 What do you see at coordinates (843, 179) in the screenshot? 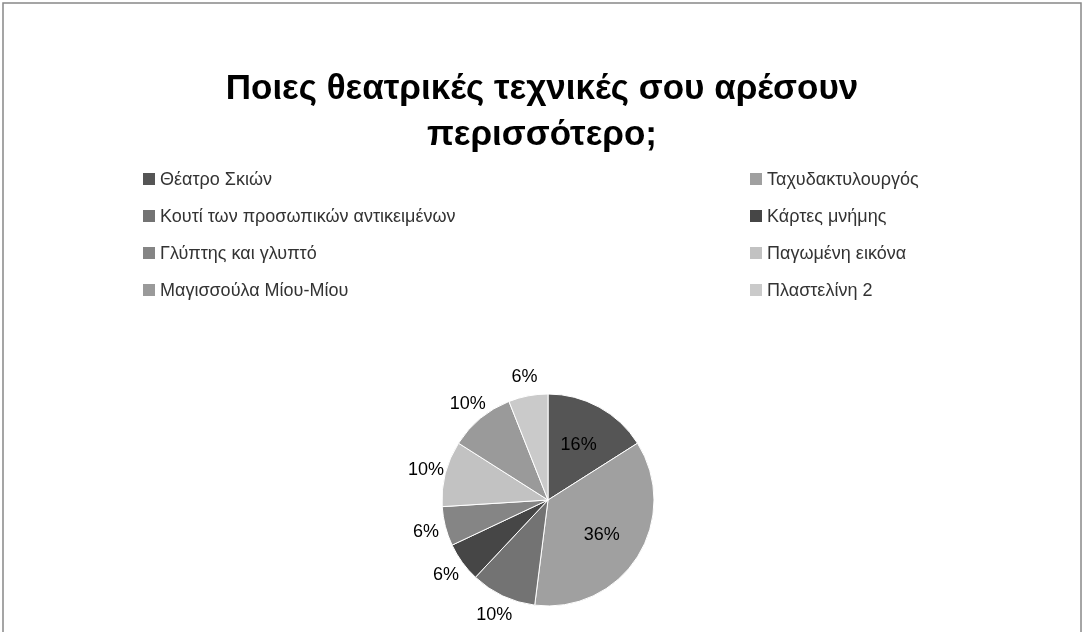
I see `legend-label: Ταχυδακτυλουργός` at bounding box center [843, 179].